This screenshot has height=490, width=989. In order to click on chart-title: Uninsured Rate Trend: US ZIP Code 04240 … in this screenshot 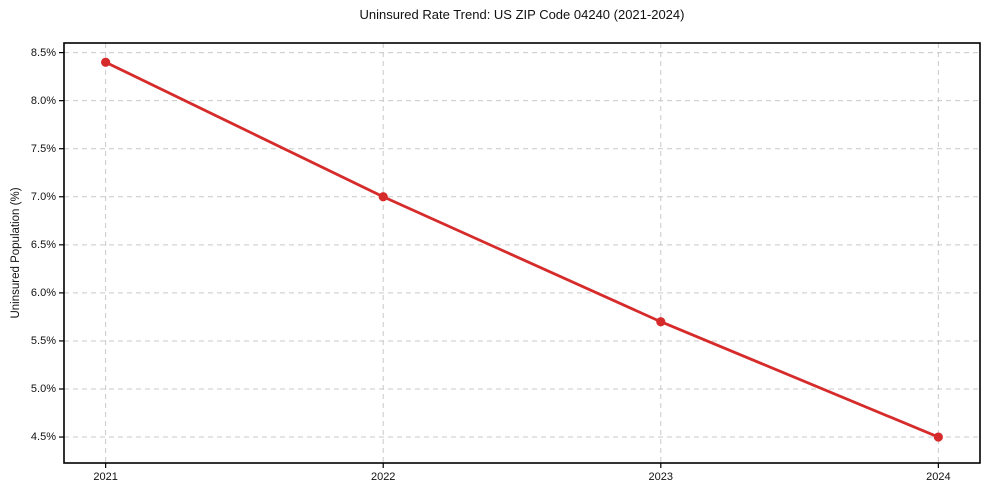, I will do `click(522, 14)`.